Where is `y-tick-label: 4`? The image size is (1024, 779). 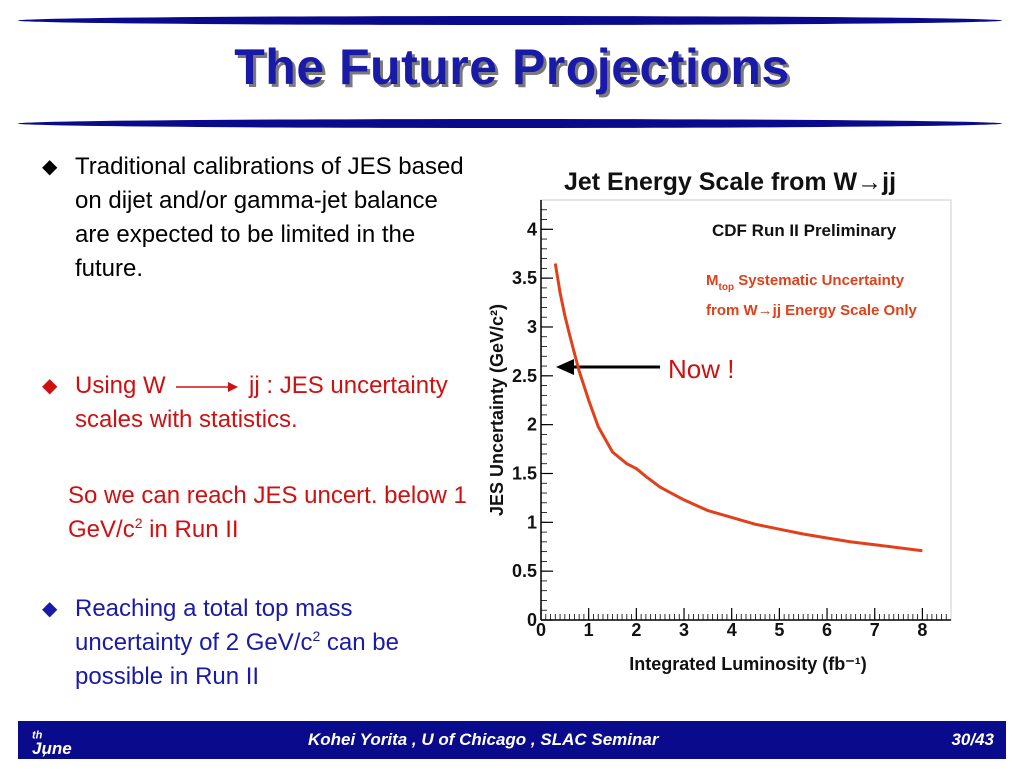 y-tick-label: 4 is located at coordinates (532, 229).